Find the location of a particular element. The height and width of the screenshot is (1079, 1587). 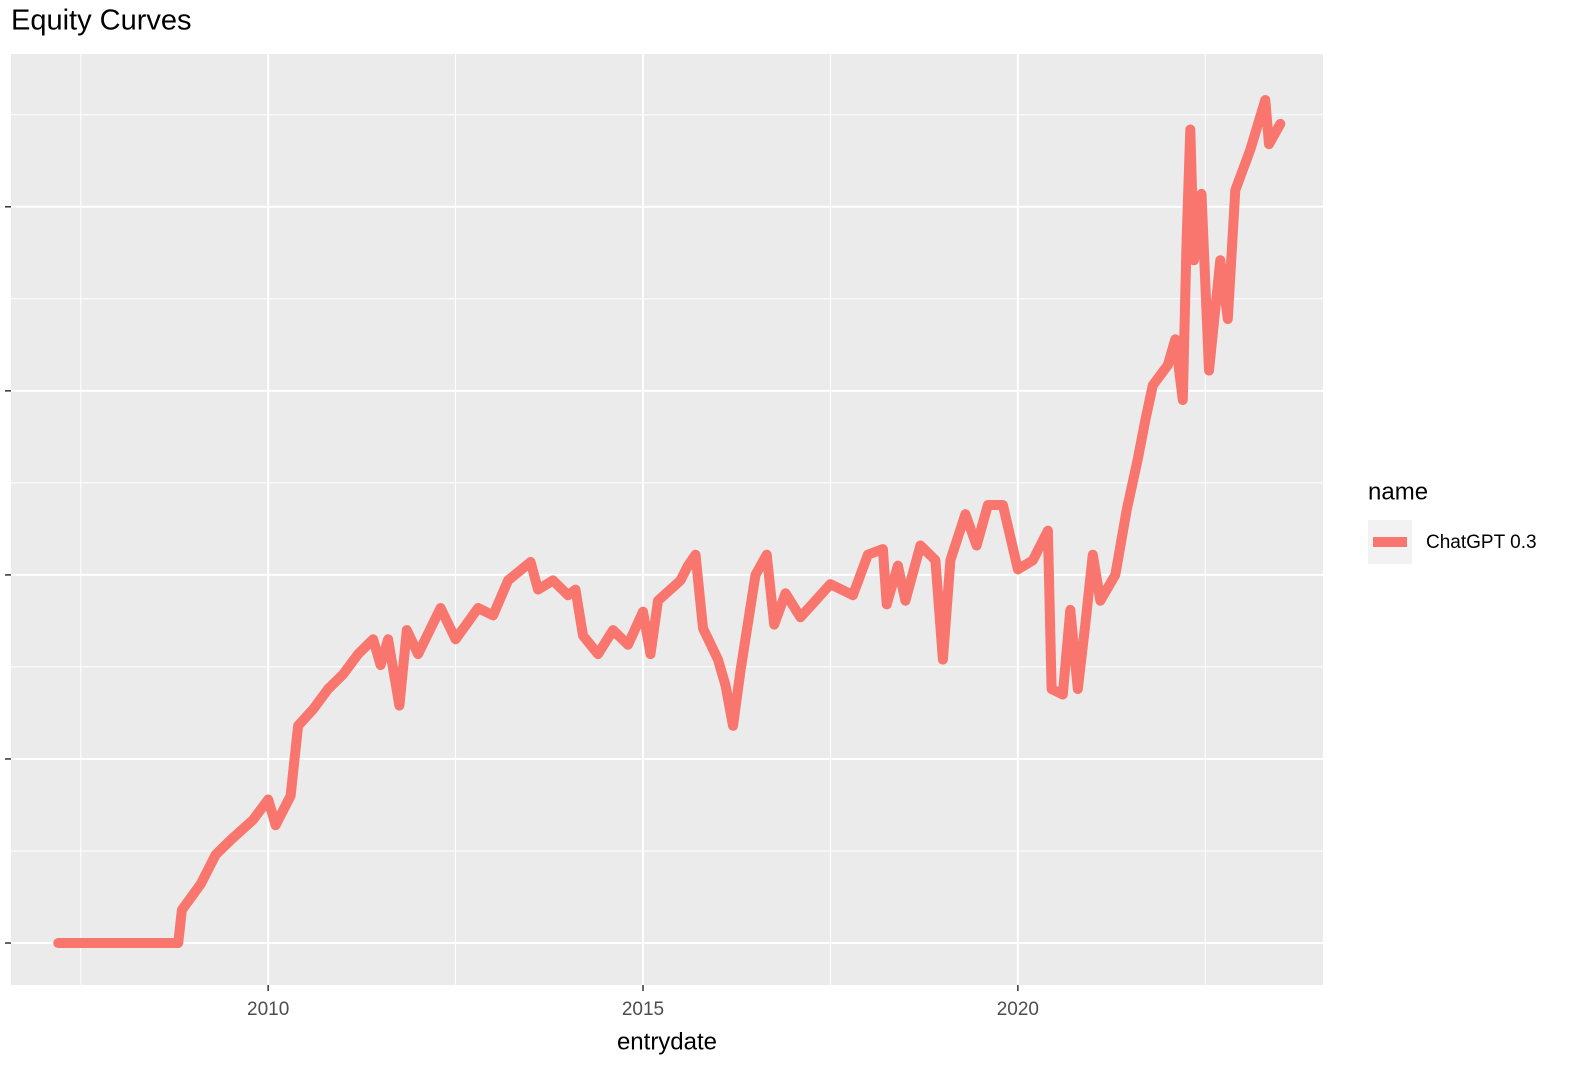

legend-title: name is located at coordinates (1398, 491).